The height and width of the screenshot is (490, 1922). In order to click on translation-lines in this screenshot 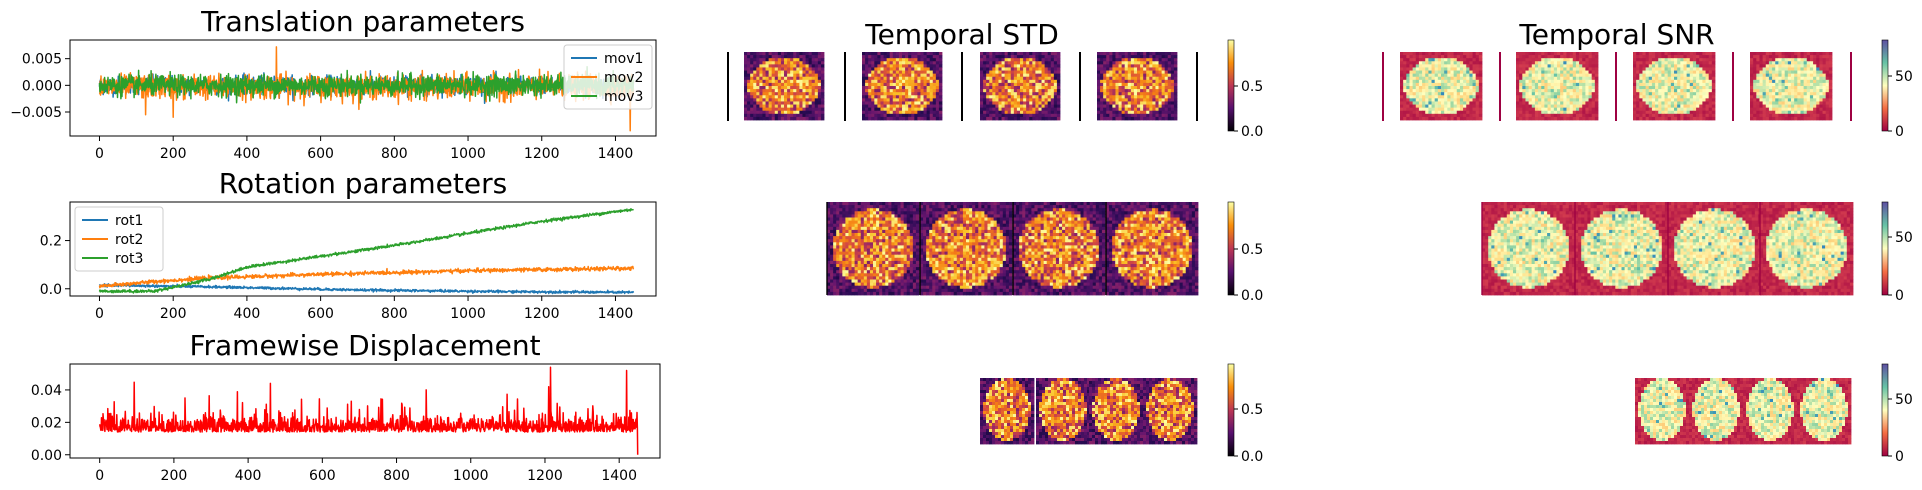, I will do `click(366, 89)`.